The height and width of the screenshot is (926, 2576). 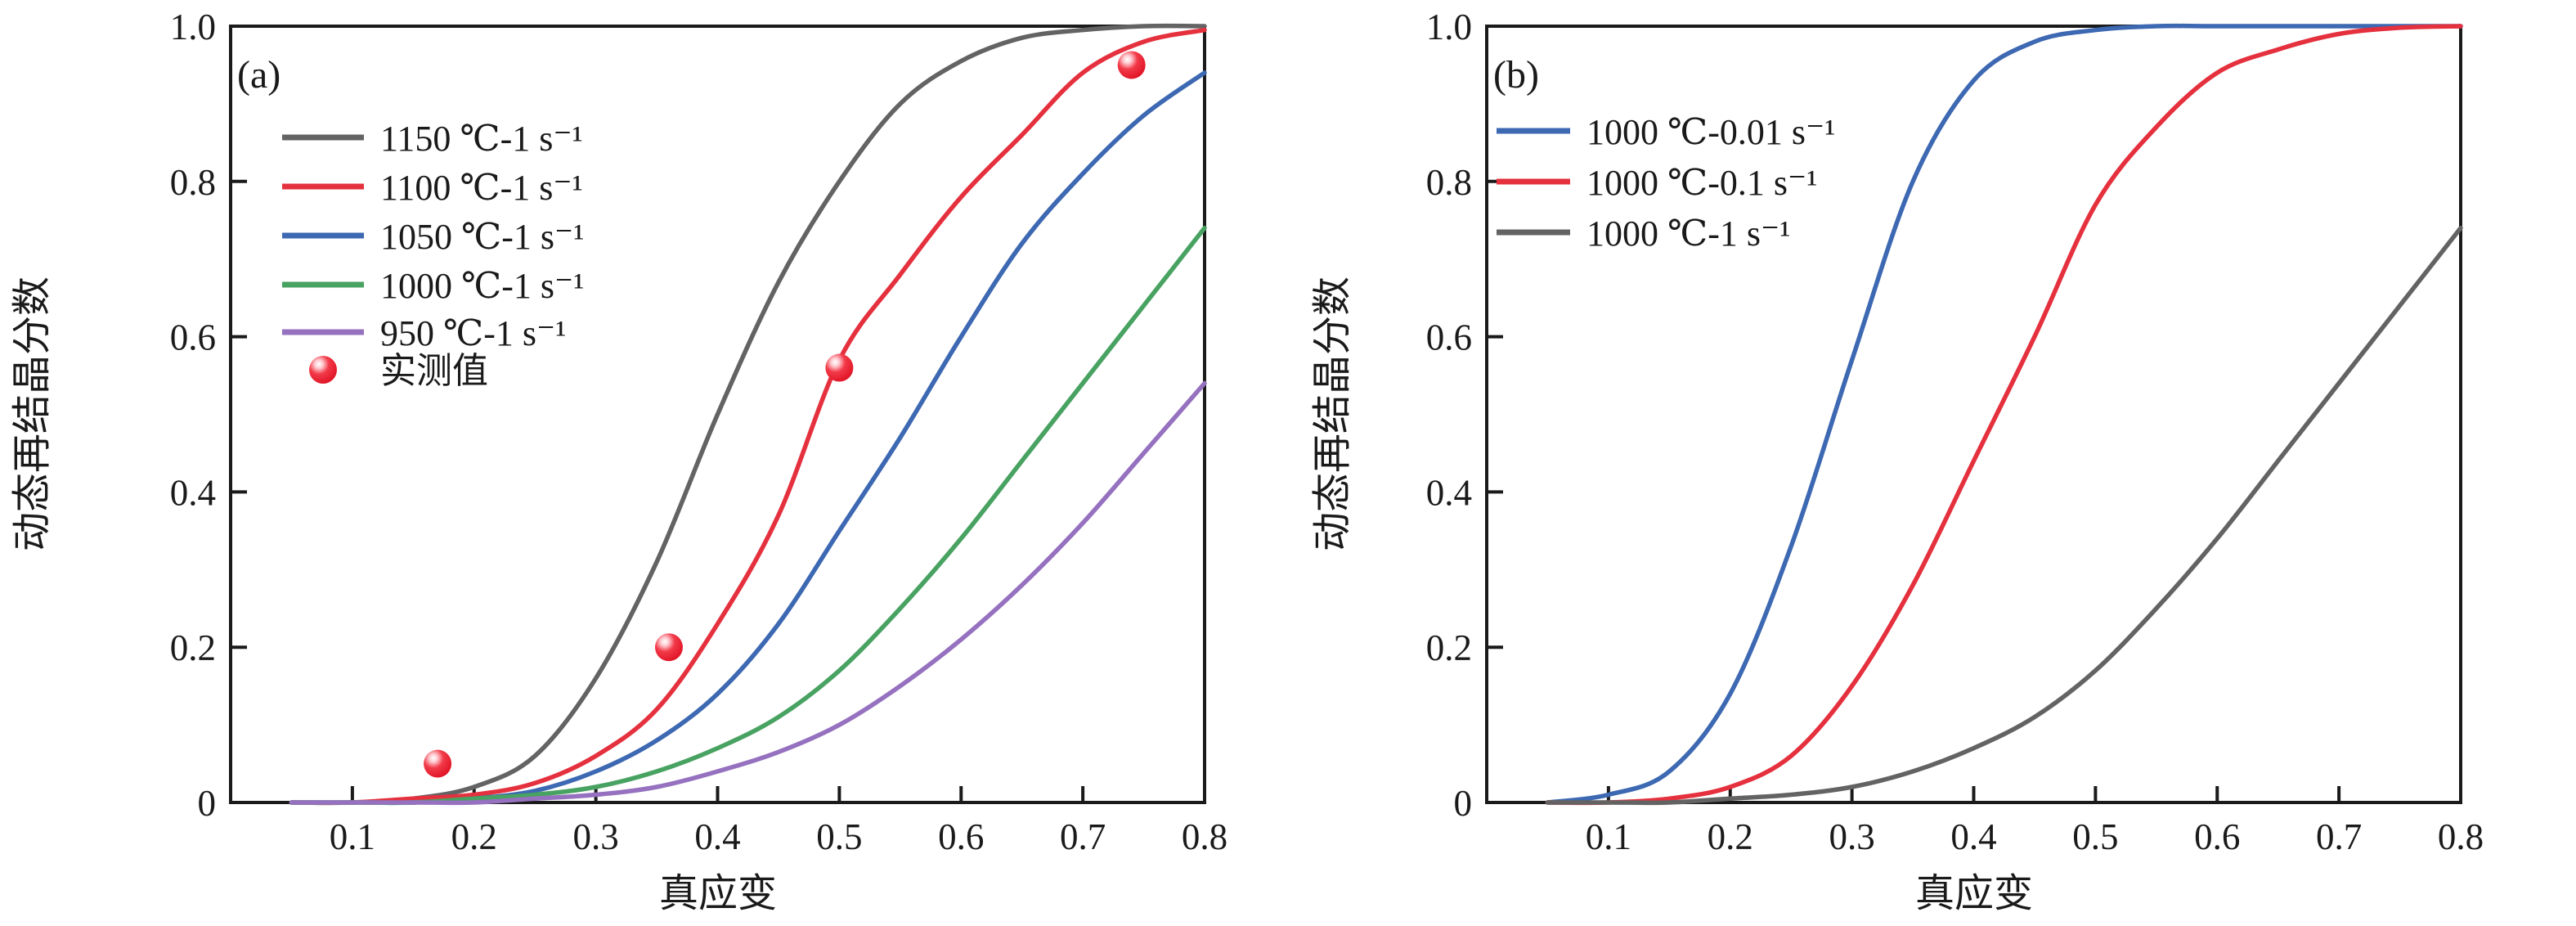 What do you see at coordinates (1332, 414) in the screenshot?
I see `y-axis-title-b: 动态再结晶分数` at bounding box center [1332, 414].